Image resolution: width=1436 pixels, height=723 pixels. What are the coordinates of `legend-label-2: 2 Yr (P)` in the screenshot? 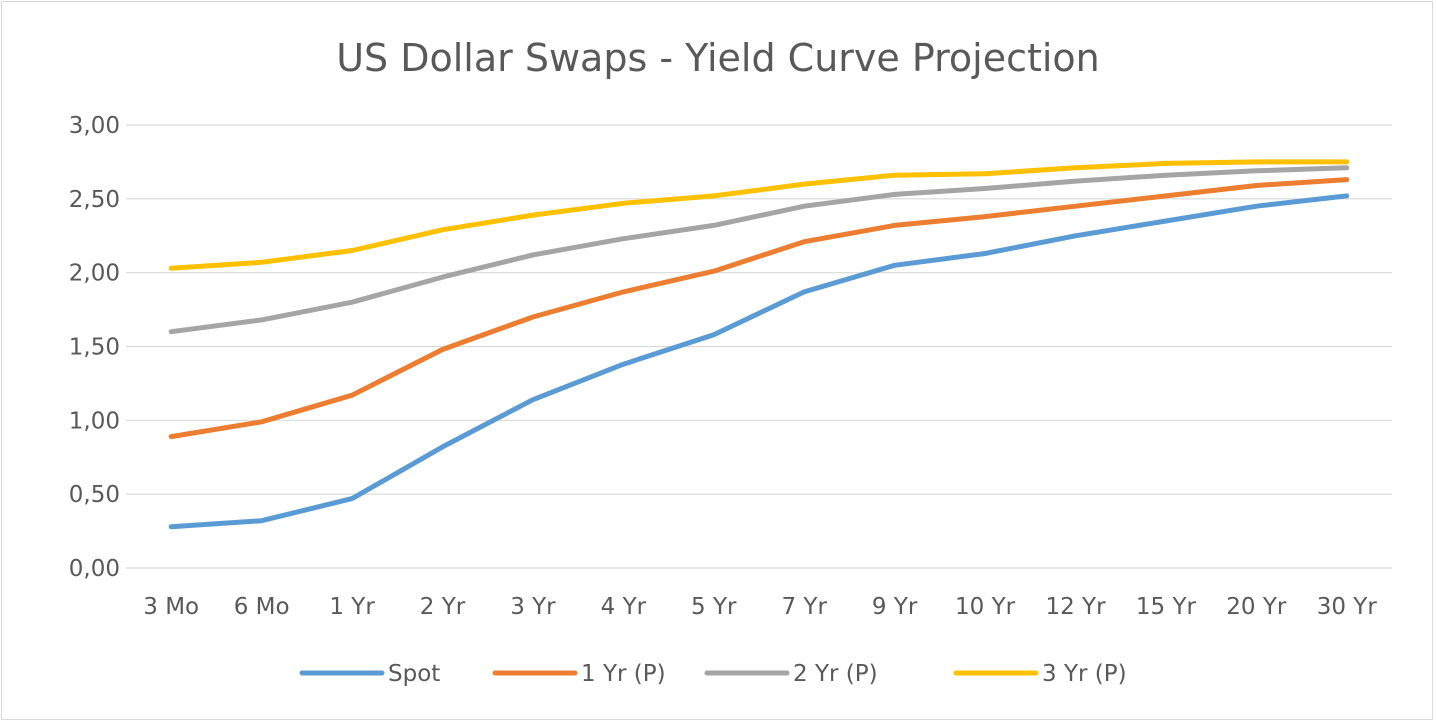 It's located at (835, 674).